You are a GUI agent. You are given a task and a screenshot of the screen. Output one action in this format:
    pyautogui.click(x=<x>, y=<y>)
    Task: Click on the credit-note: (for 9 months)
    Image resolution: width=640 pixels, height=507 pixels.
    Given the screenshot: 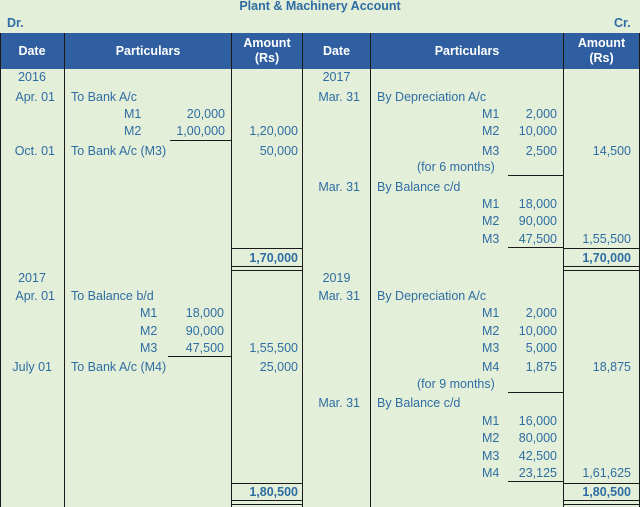 What is the action you would take?
    pyautogui.click(x=456, y=384)
    